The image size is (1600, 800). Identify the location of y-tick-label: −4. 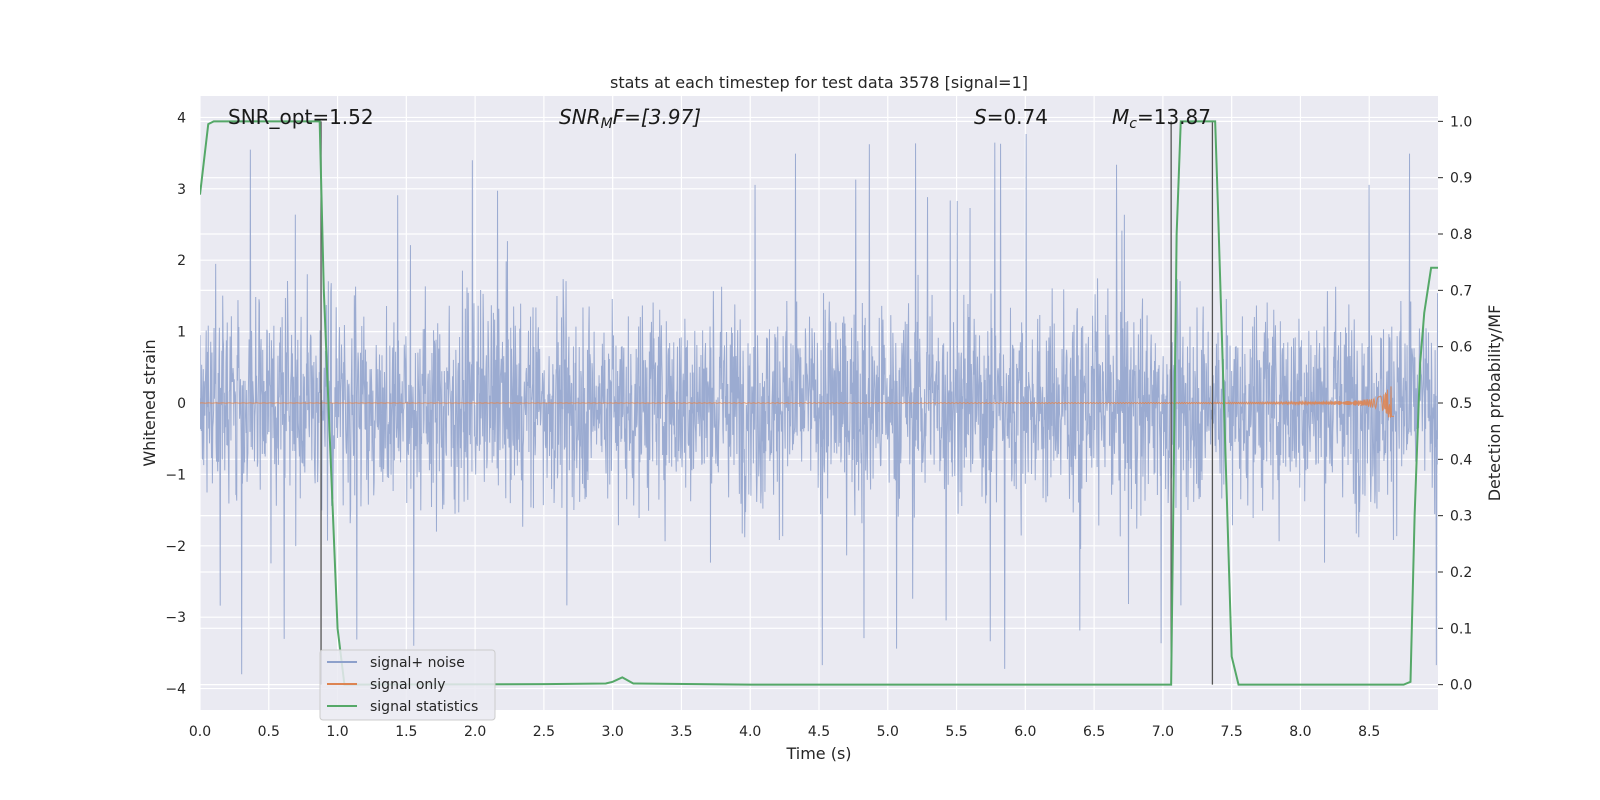
(175, 690).